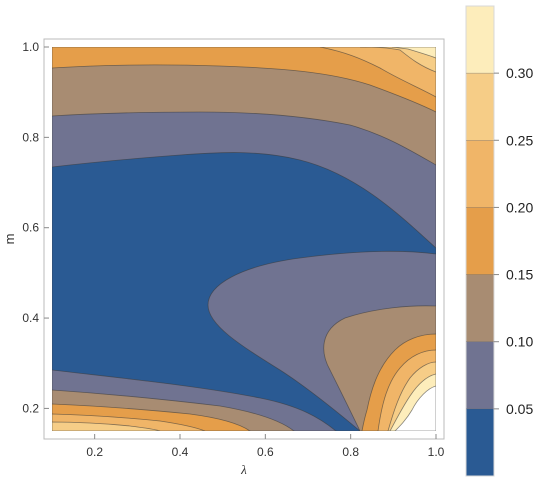  I want to click on x-tick-label: 0.2, so click(94, 452).